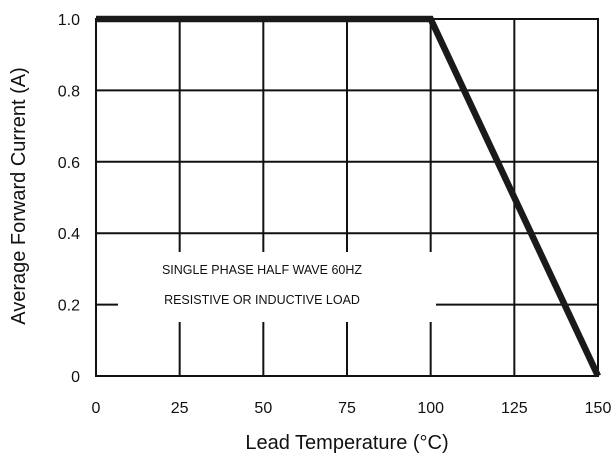  I want to click on y-tick-label: 0, so click(75, 377).